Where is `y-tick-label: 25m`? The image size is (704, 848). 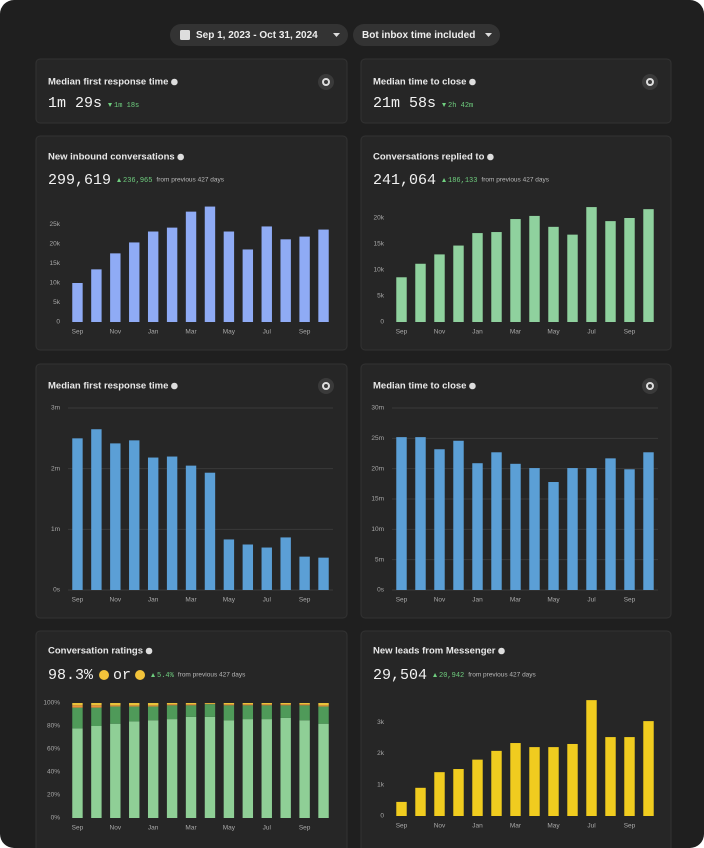 y-tick-label: 25m is located at coordinates (377, 438).